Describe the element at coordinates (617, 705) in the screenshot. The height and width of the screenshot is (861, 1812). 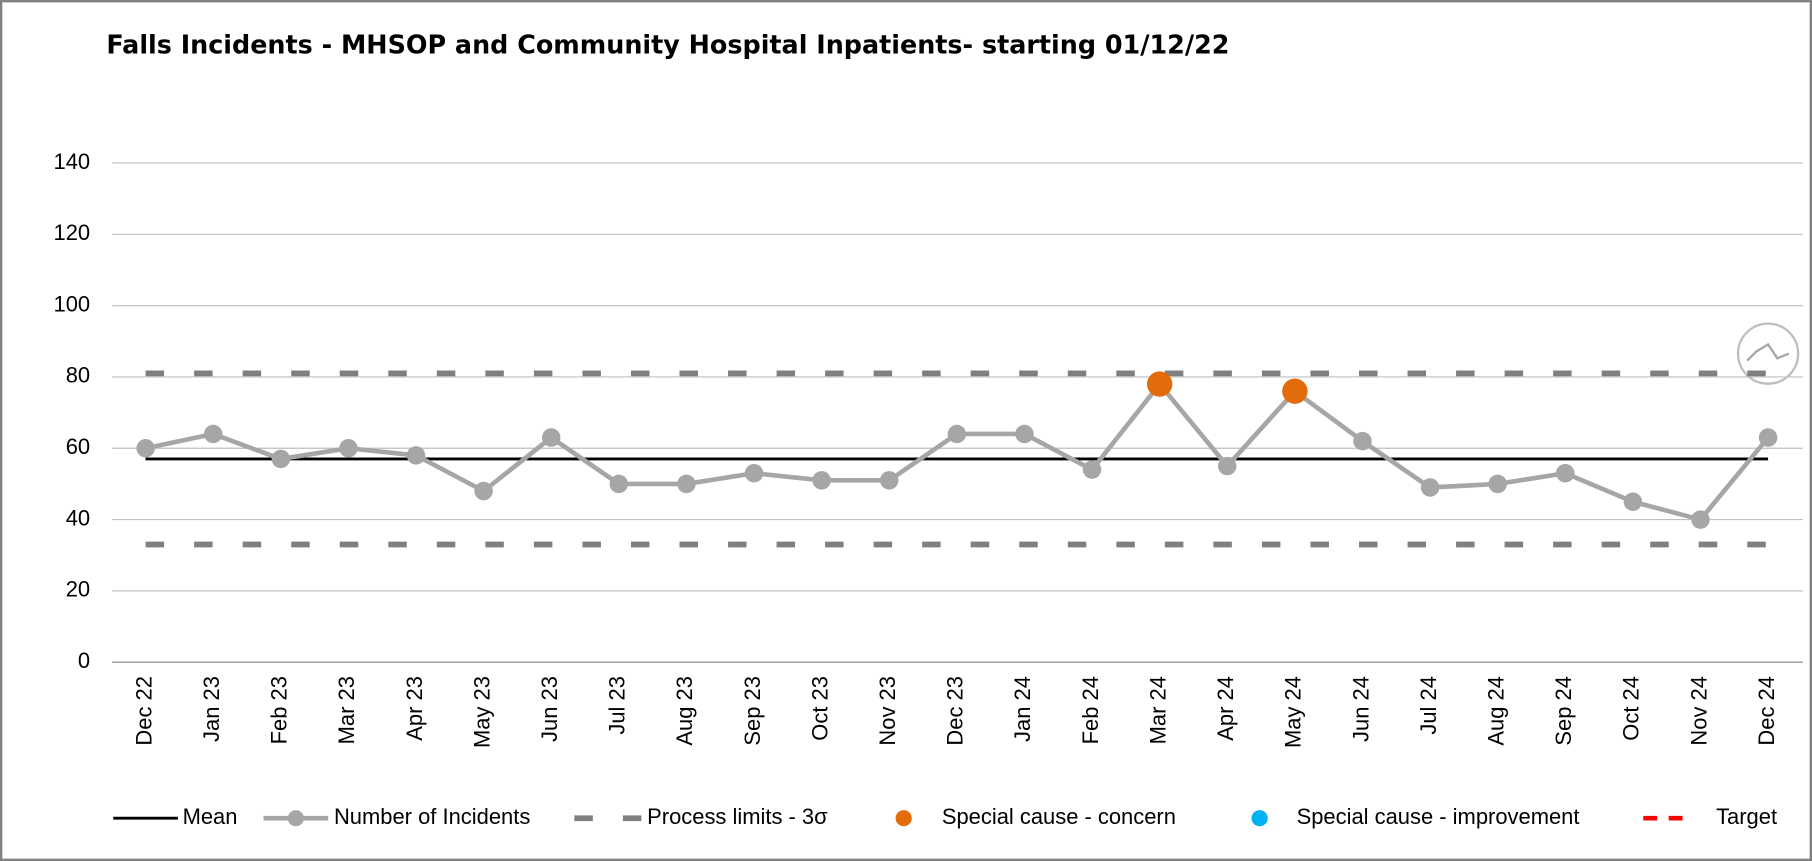
I see `x-tick-label: Jul 23` at that location.